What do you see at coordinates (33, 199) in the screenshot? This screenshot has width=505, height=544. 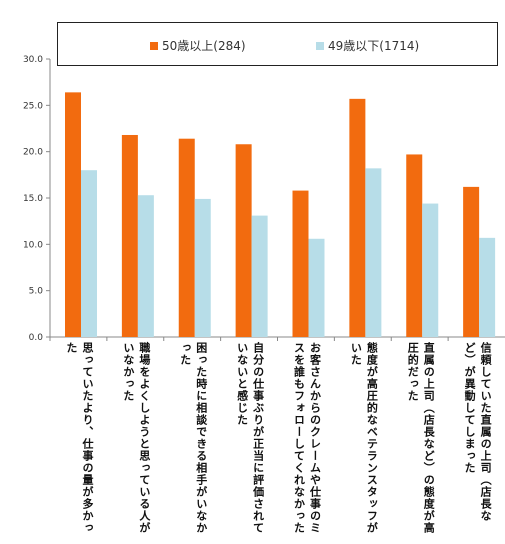 I see `y-tick-label: 15.0` at bounding box center [33, 199].